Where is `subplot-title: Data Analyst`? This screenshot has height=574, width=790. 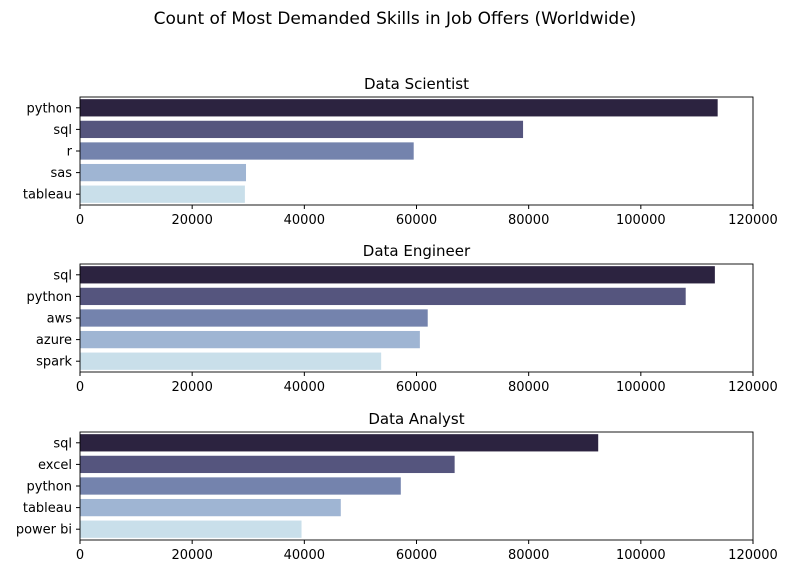
subplot-title: Data Analyst is located at coordinates (416, 419).